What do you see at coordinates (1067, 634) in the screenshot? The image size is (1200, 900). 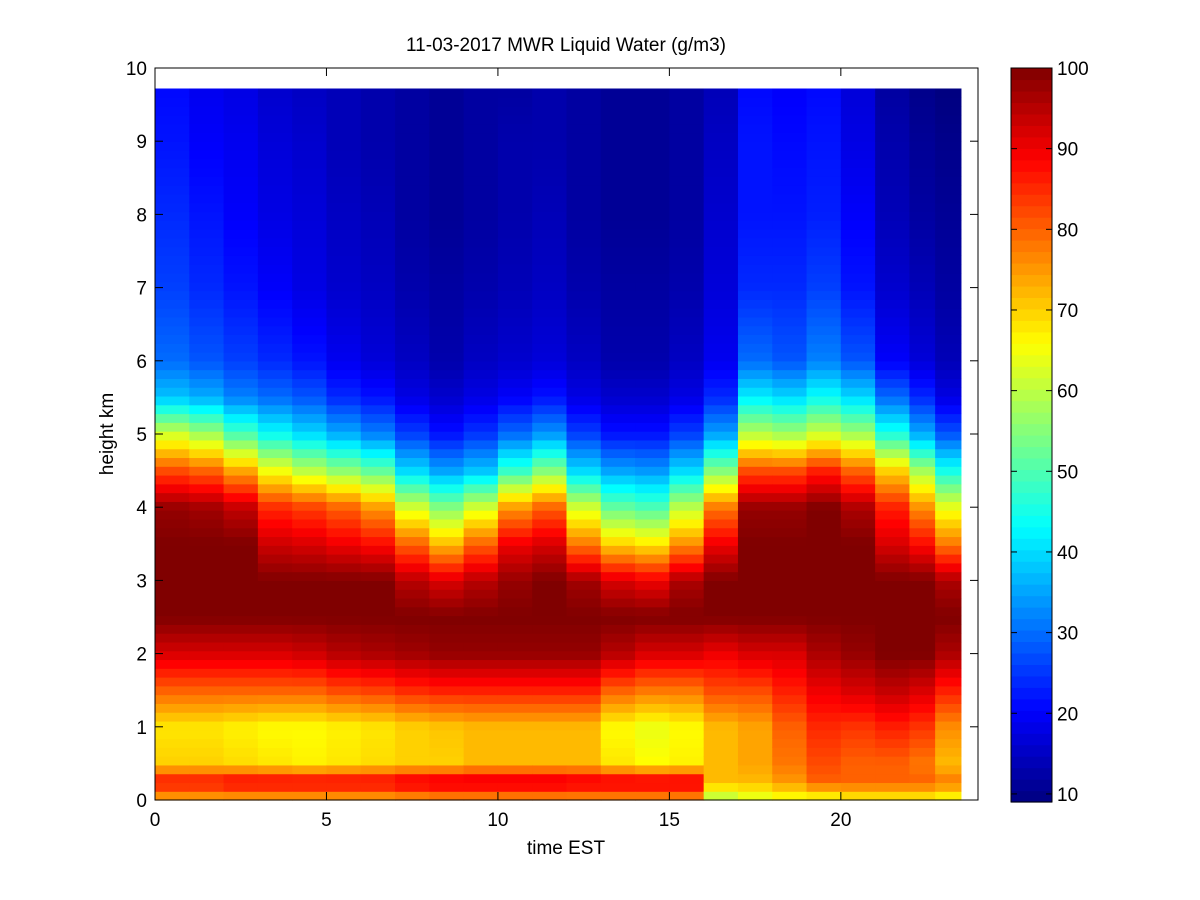 I see `colorbar-tick-label: 30` at bounding box center [1067, 634].